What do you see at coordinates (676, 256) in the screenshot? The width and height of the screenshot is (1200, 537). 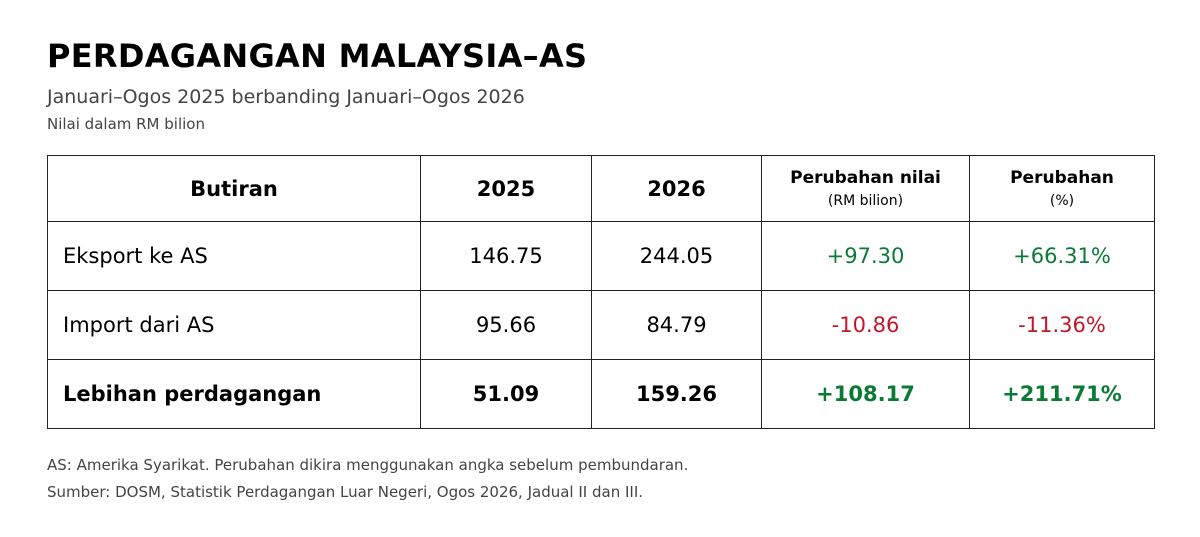 I see `cell-2026: 244.05` at bounding box center [676, 256].